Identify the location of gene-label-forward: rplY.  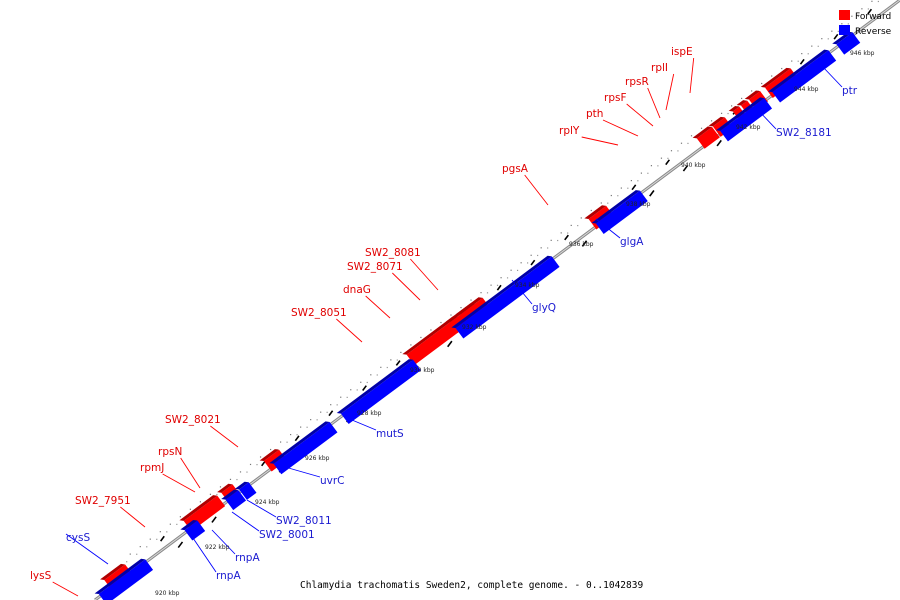
(569, 131).